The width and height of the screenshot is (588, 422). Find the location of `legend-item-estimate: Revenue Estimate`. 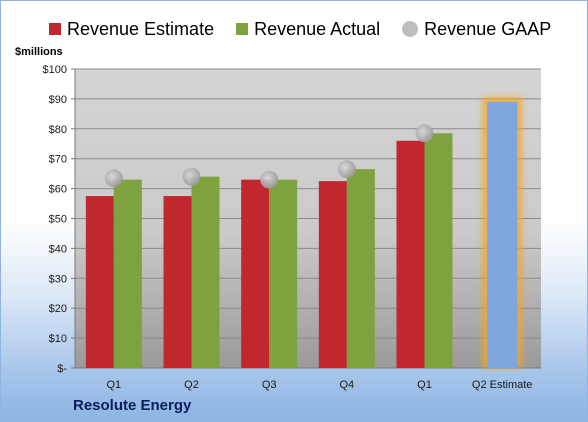

legend-item-estimate: Revenue Estimate is located at coordinates (131, 29).